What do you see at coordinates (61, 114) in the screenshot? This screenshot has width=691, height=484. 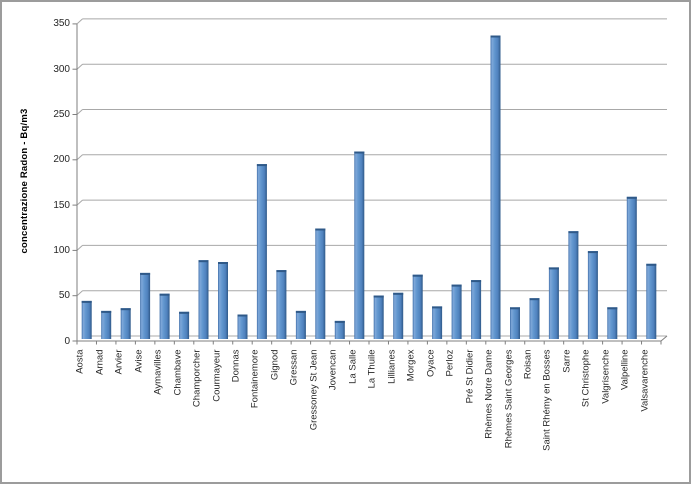 I see `y-tick-label: 250` at bounding box center [61, 114].